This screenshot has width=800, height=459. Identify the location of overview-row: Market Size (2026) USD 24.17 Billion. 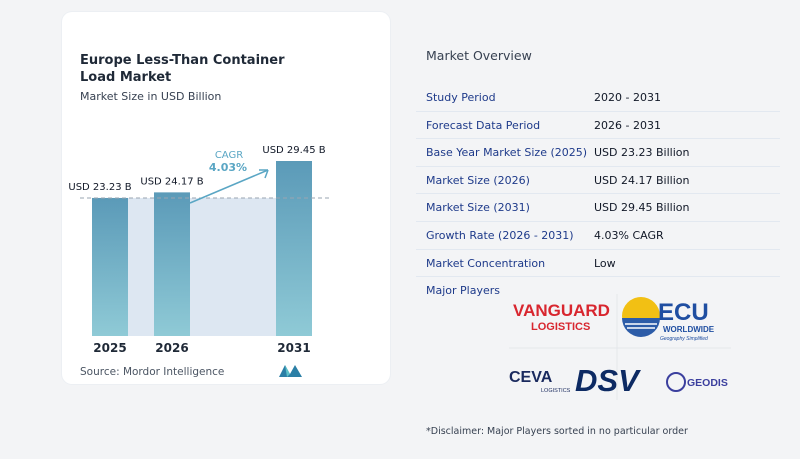
(598, 181).